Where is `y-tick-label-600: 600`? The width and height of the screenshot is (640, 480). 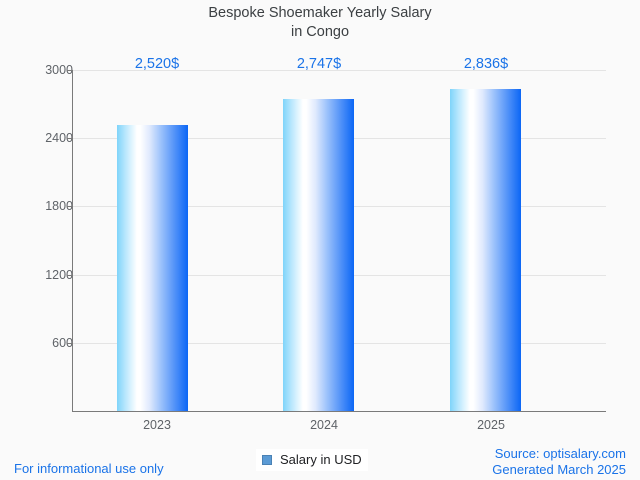
y-tick-label-600: 600 is located at coordinates (62, 343).